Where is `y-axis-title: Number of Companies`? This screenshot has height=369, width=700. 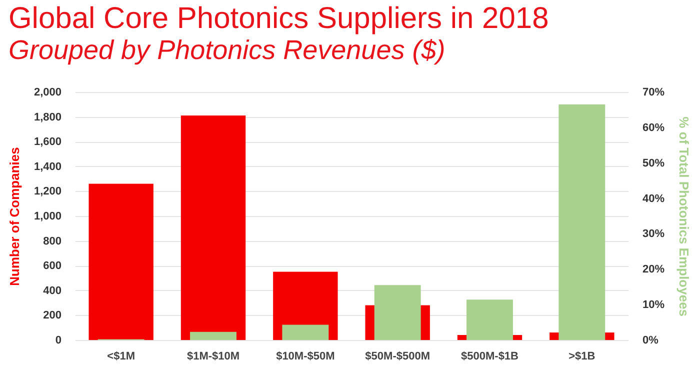
y-axis-title: Number of Companies is located at coordinates (14, 216).